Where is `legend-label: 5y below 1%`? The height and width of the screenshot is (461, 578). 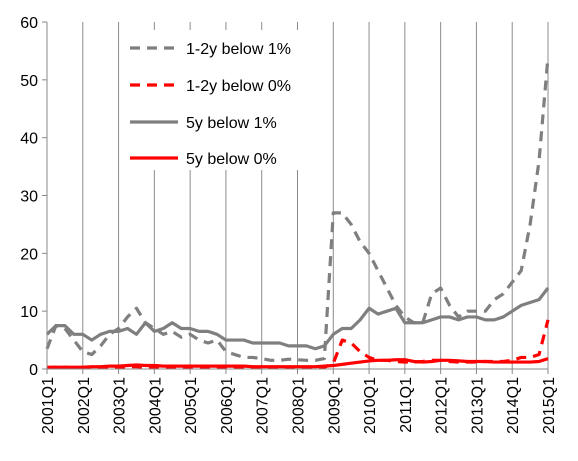
legend-label: 5y below 1% is located at coordinates (231, 123).